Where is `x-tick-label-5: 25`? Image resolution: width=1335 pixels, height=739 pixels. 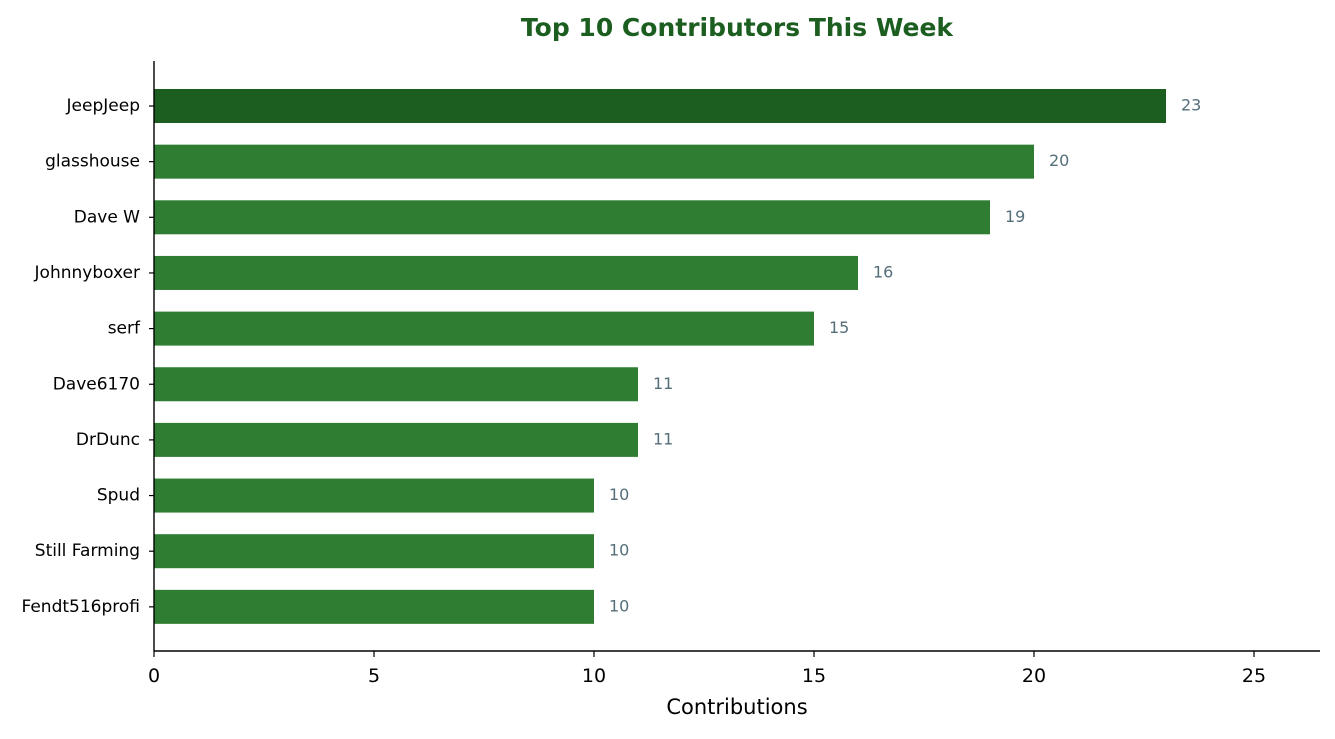 x-tick-label-5: 25 is located at coordinates (1254, 676).